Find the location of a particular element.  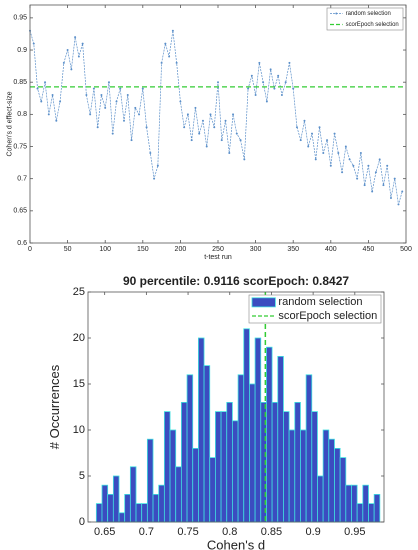

x-tick-label: 500 is located at coordinates (406, 249).